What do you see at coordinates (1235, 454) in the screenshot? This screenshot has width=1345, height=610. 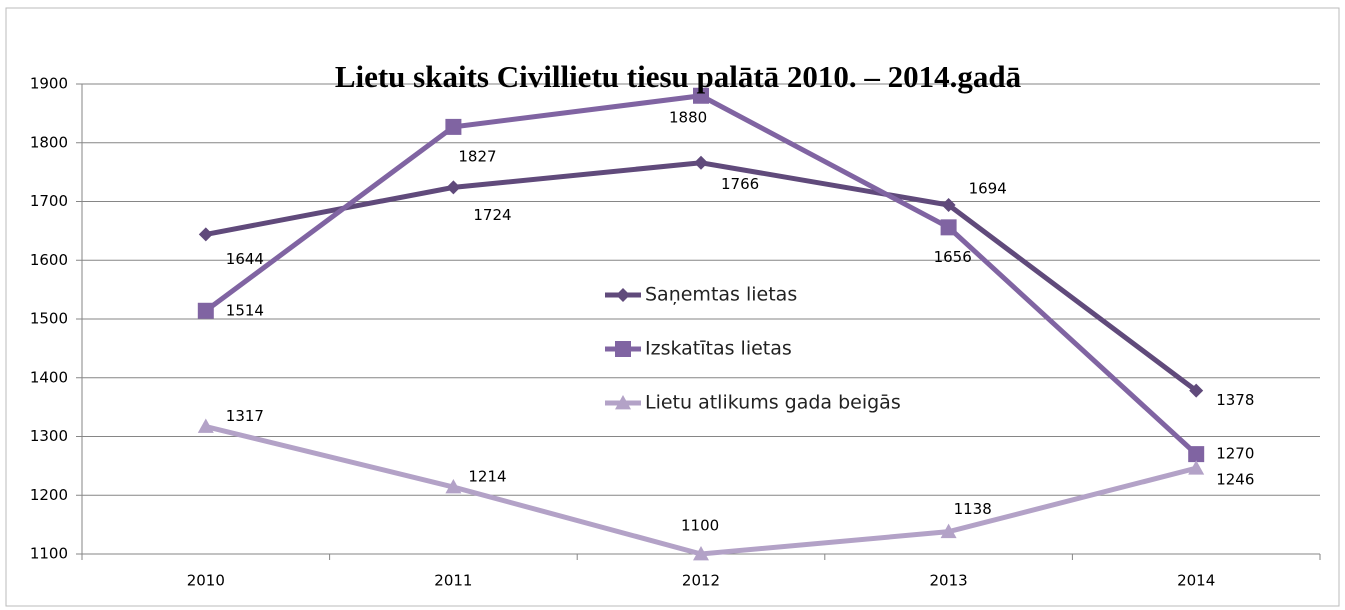 I see `data-label: 1270` at bounding box center [1235, 454].